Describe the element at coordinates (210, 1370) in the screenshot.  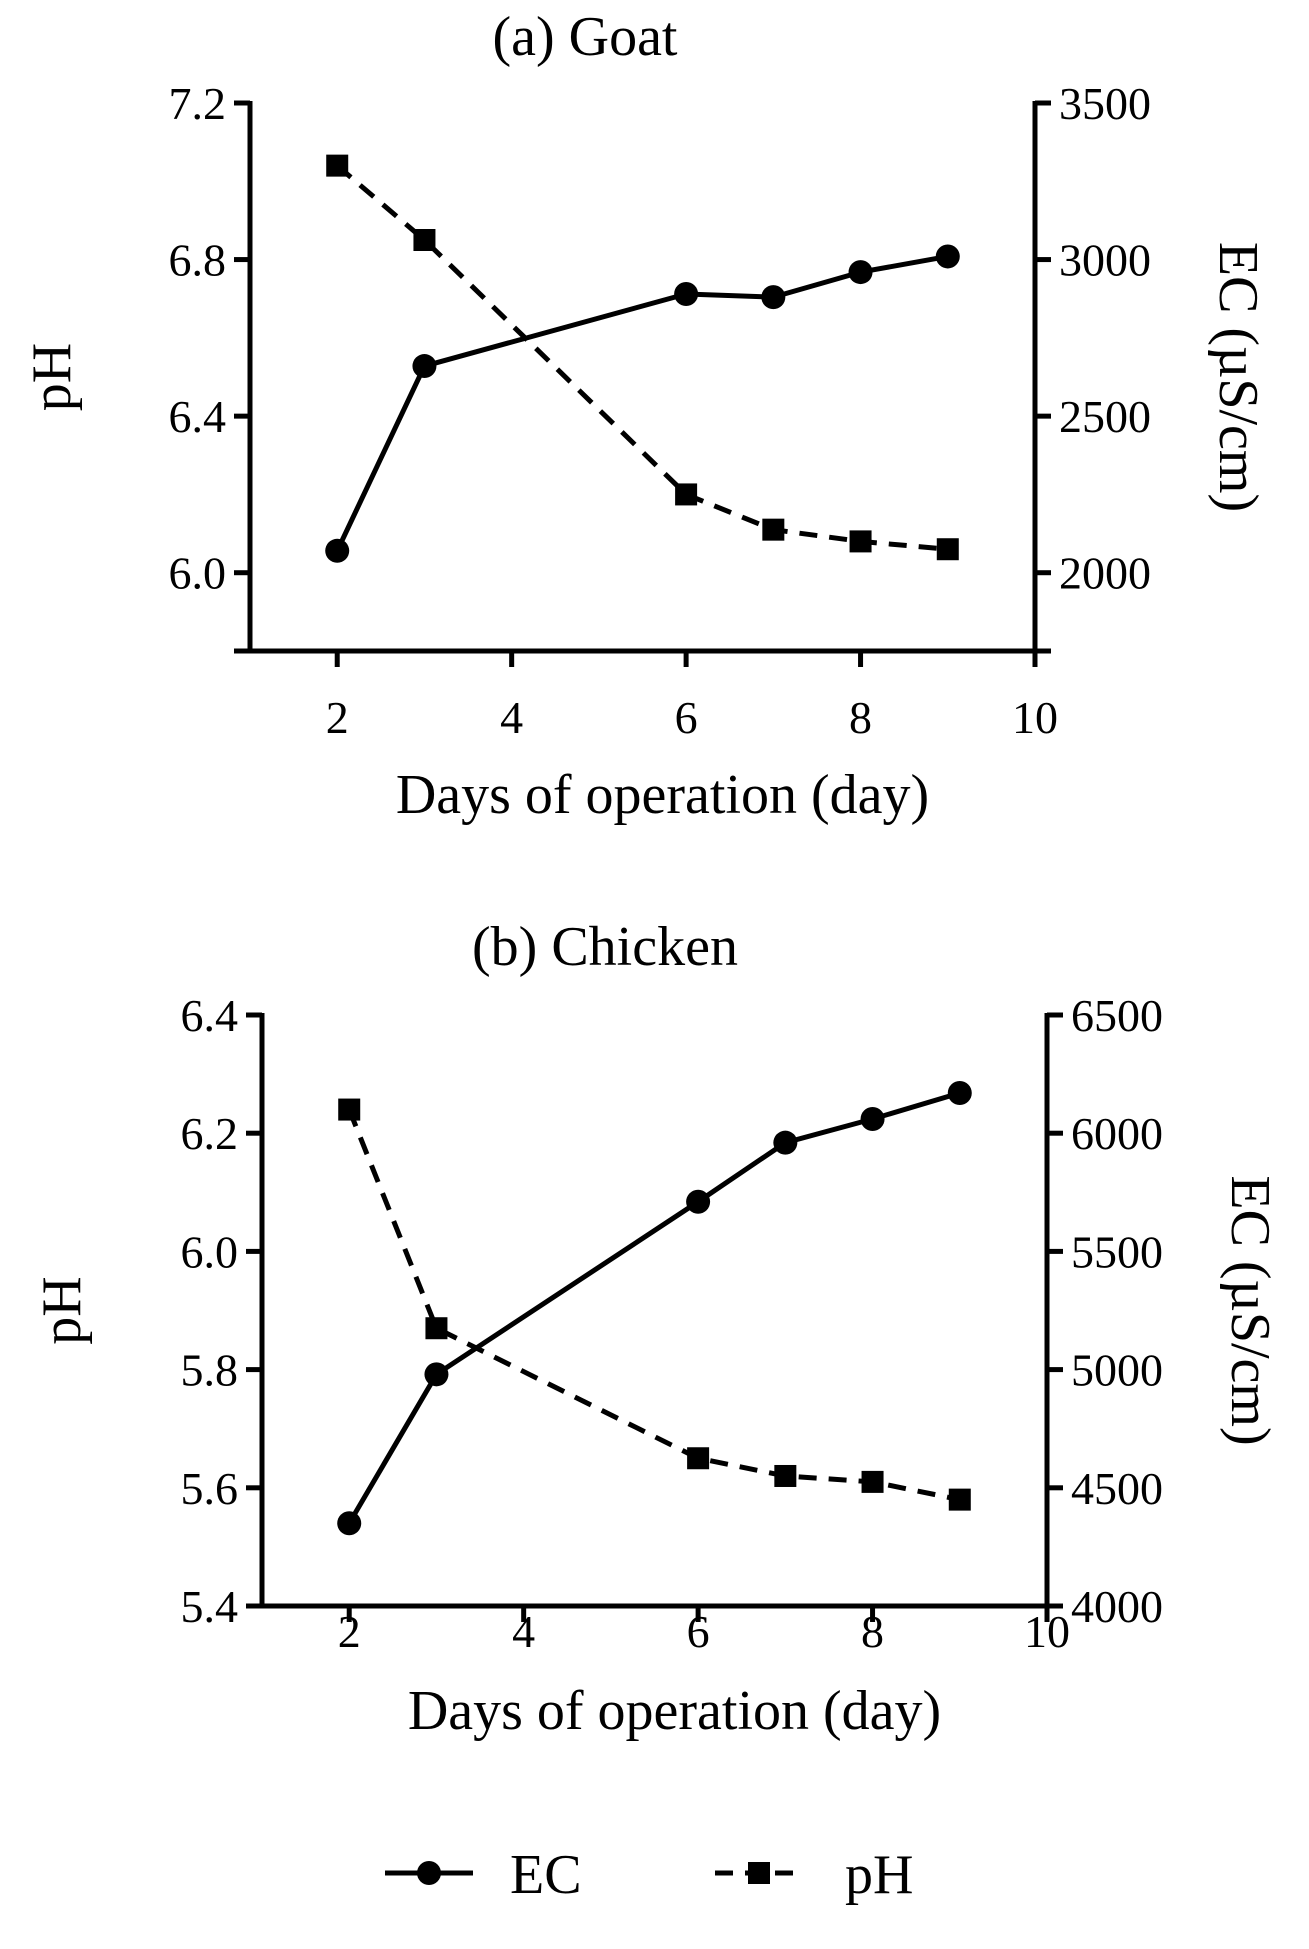
I see `y-left-tick-label: 5.8` at that location.